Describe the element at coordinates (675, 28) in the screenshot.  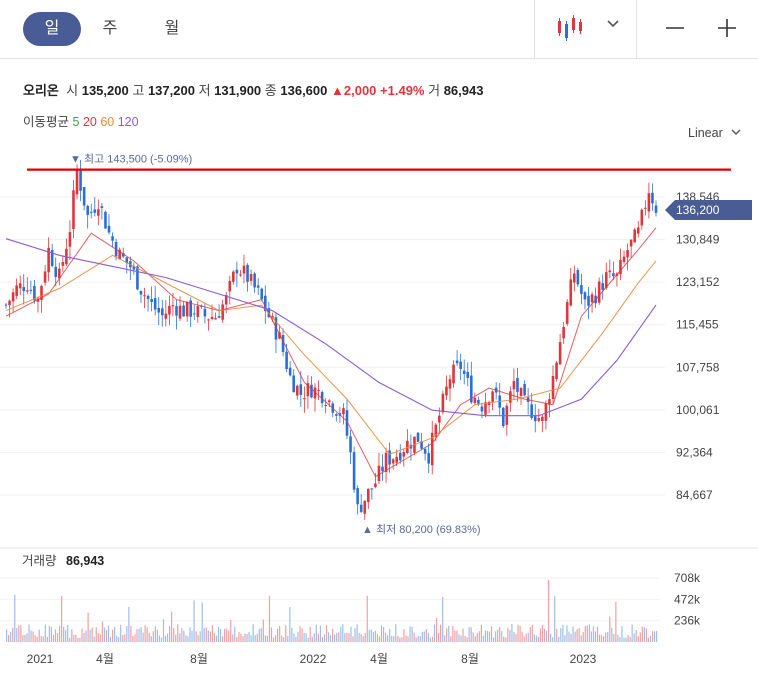
I see `zoom-out-button` at that location.